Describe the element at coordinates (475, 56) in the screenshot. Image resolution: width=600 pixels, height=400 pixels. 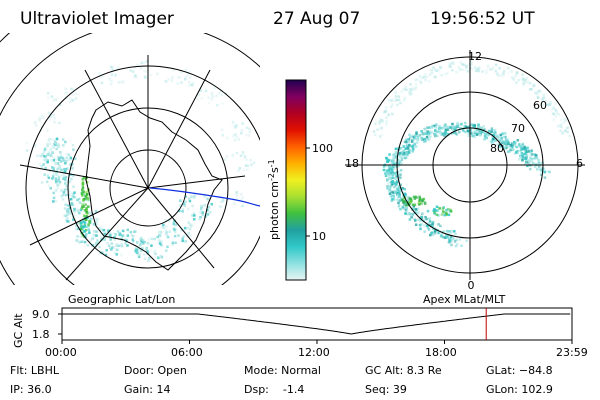
I see `mlt-label-12: 12` at that location.